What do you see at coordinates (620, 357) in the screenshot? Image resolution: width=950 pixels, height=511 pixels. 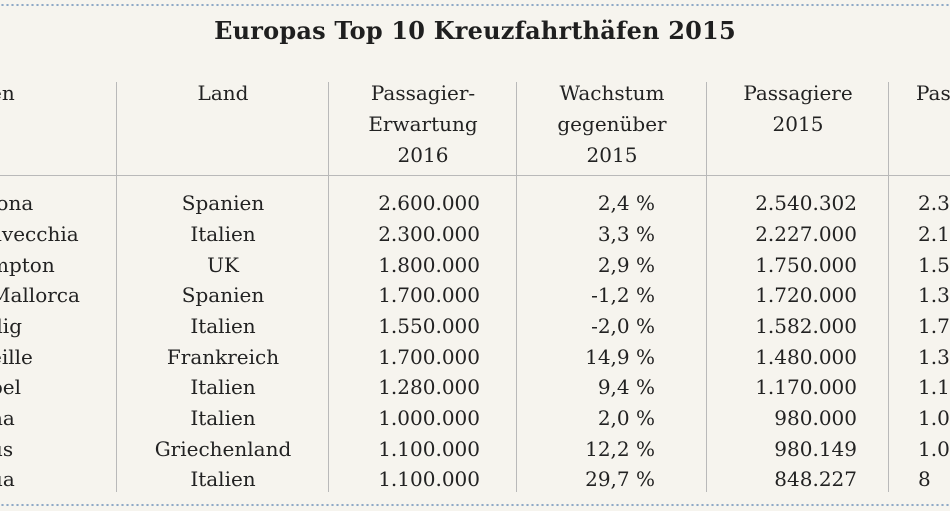 I see `cell-wachstum: 14,9 %` at bounding box center [620, 357].